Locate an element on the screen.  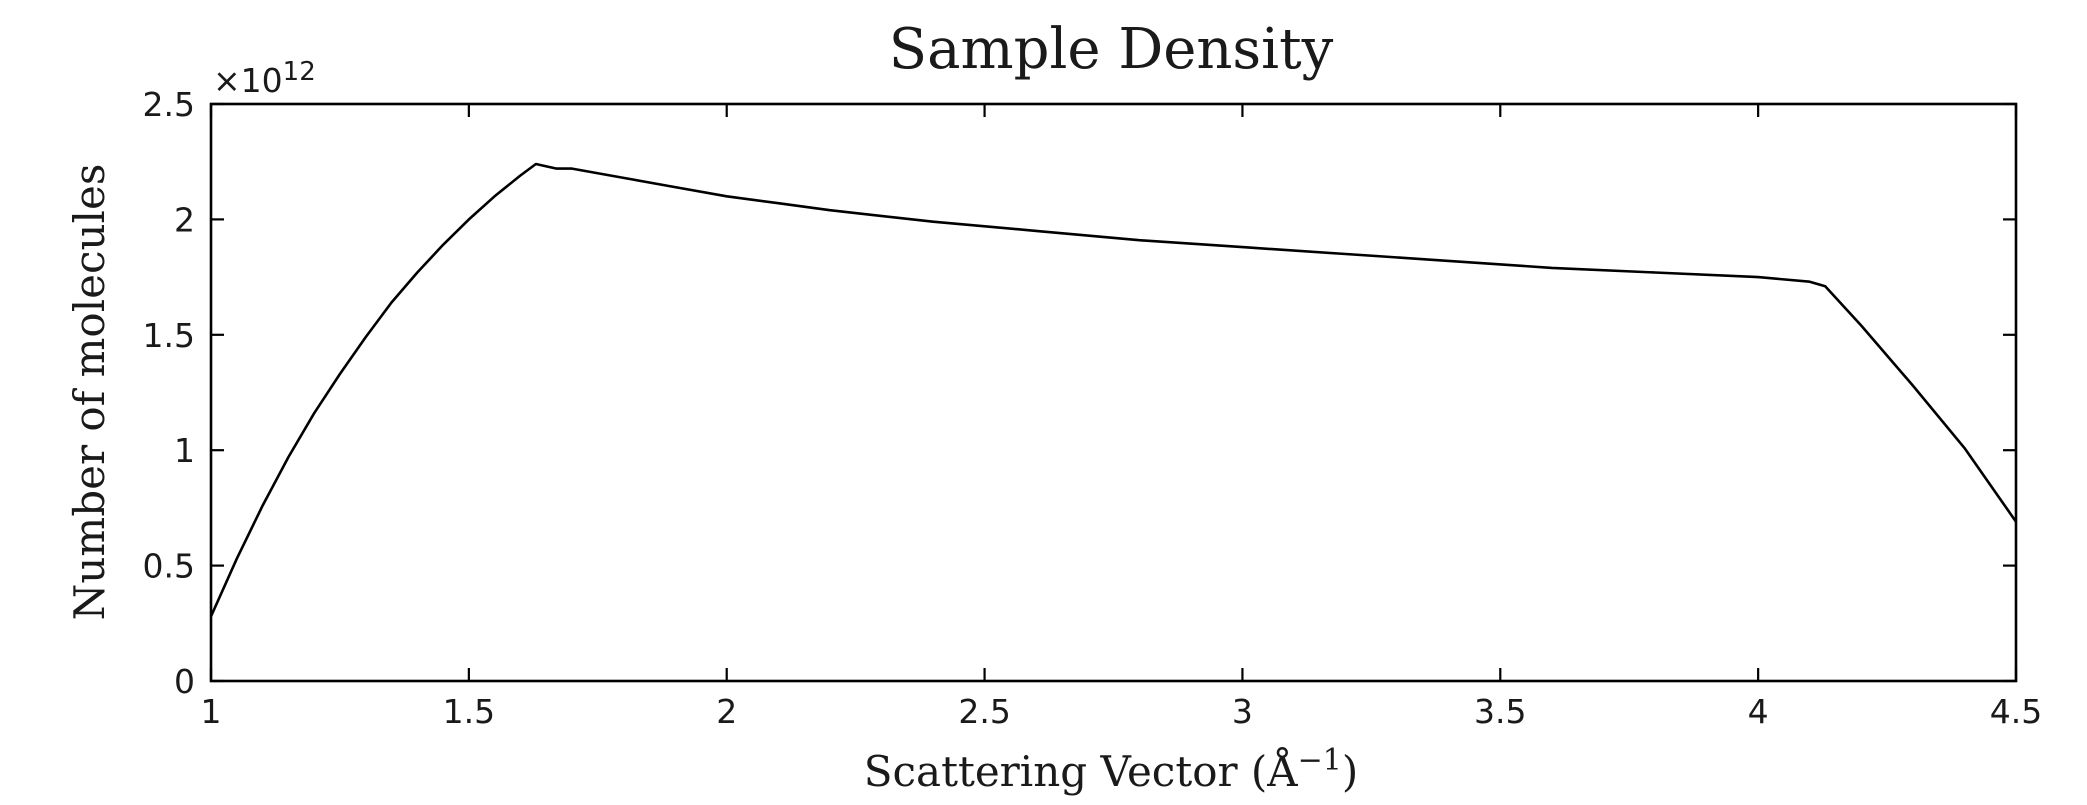
y-tick-label: 2 is located at coordinates (184, 219).